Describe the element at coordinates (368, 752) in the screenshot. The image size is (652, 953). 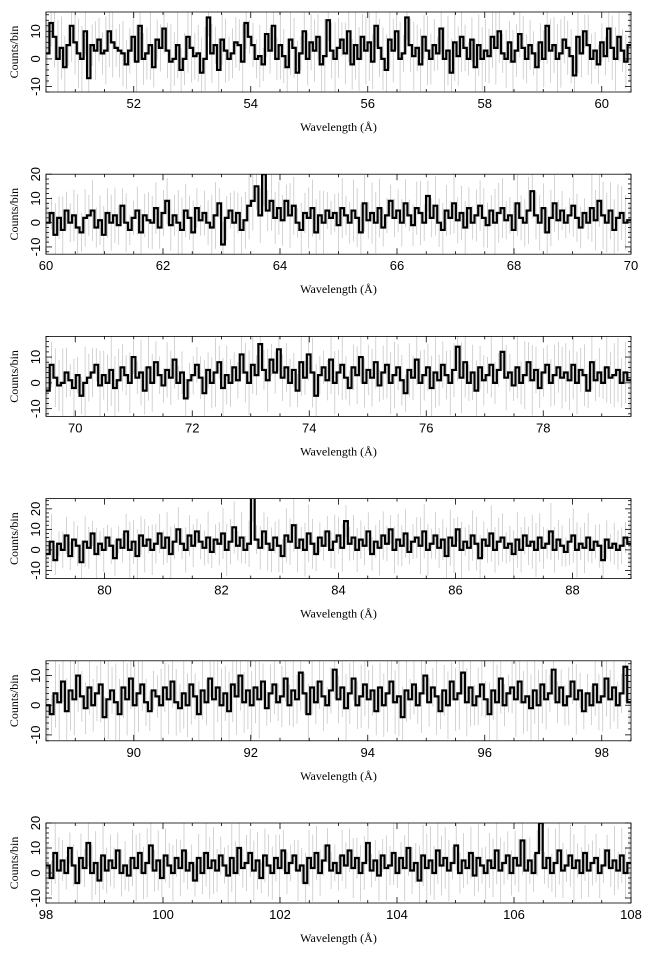
I see `x-tick-label: 94` at that location.